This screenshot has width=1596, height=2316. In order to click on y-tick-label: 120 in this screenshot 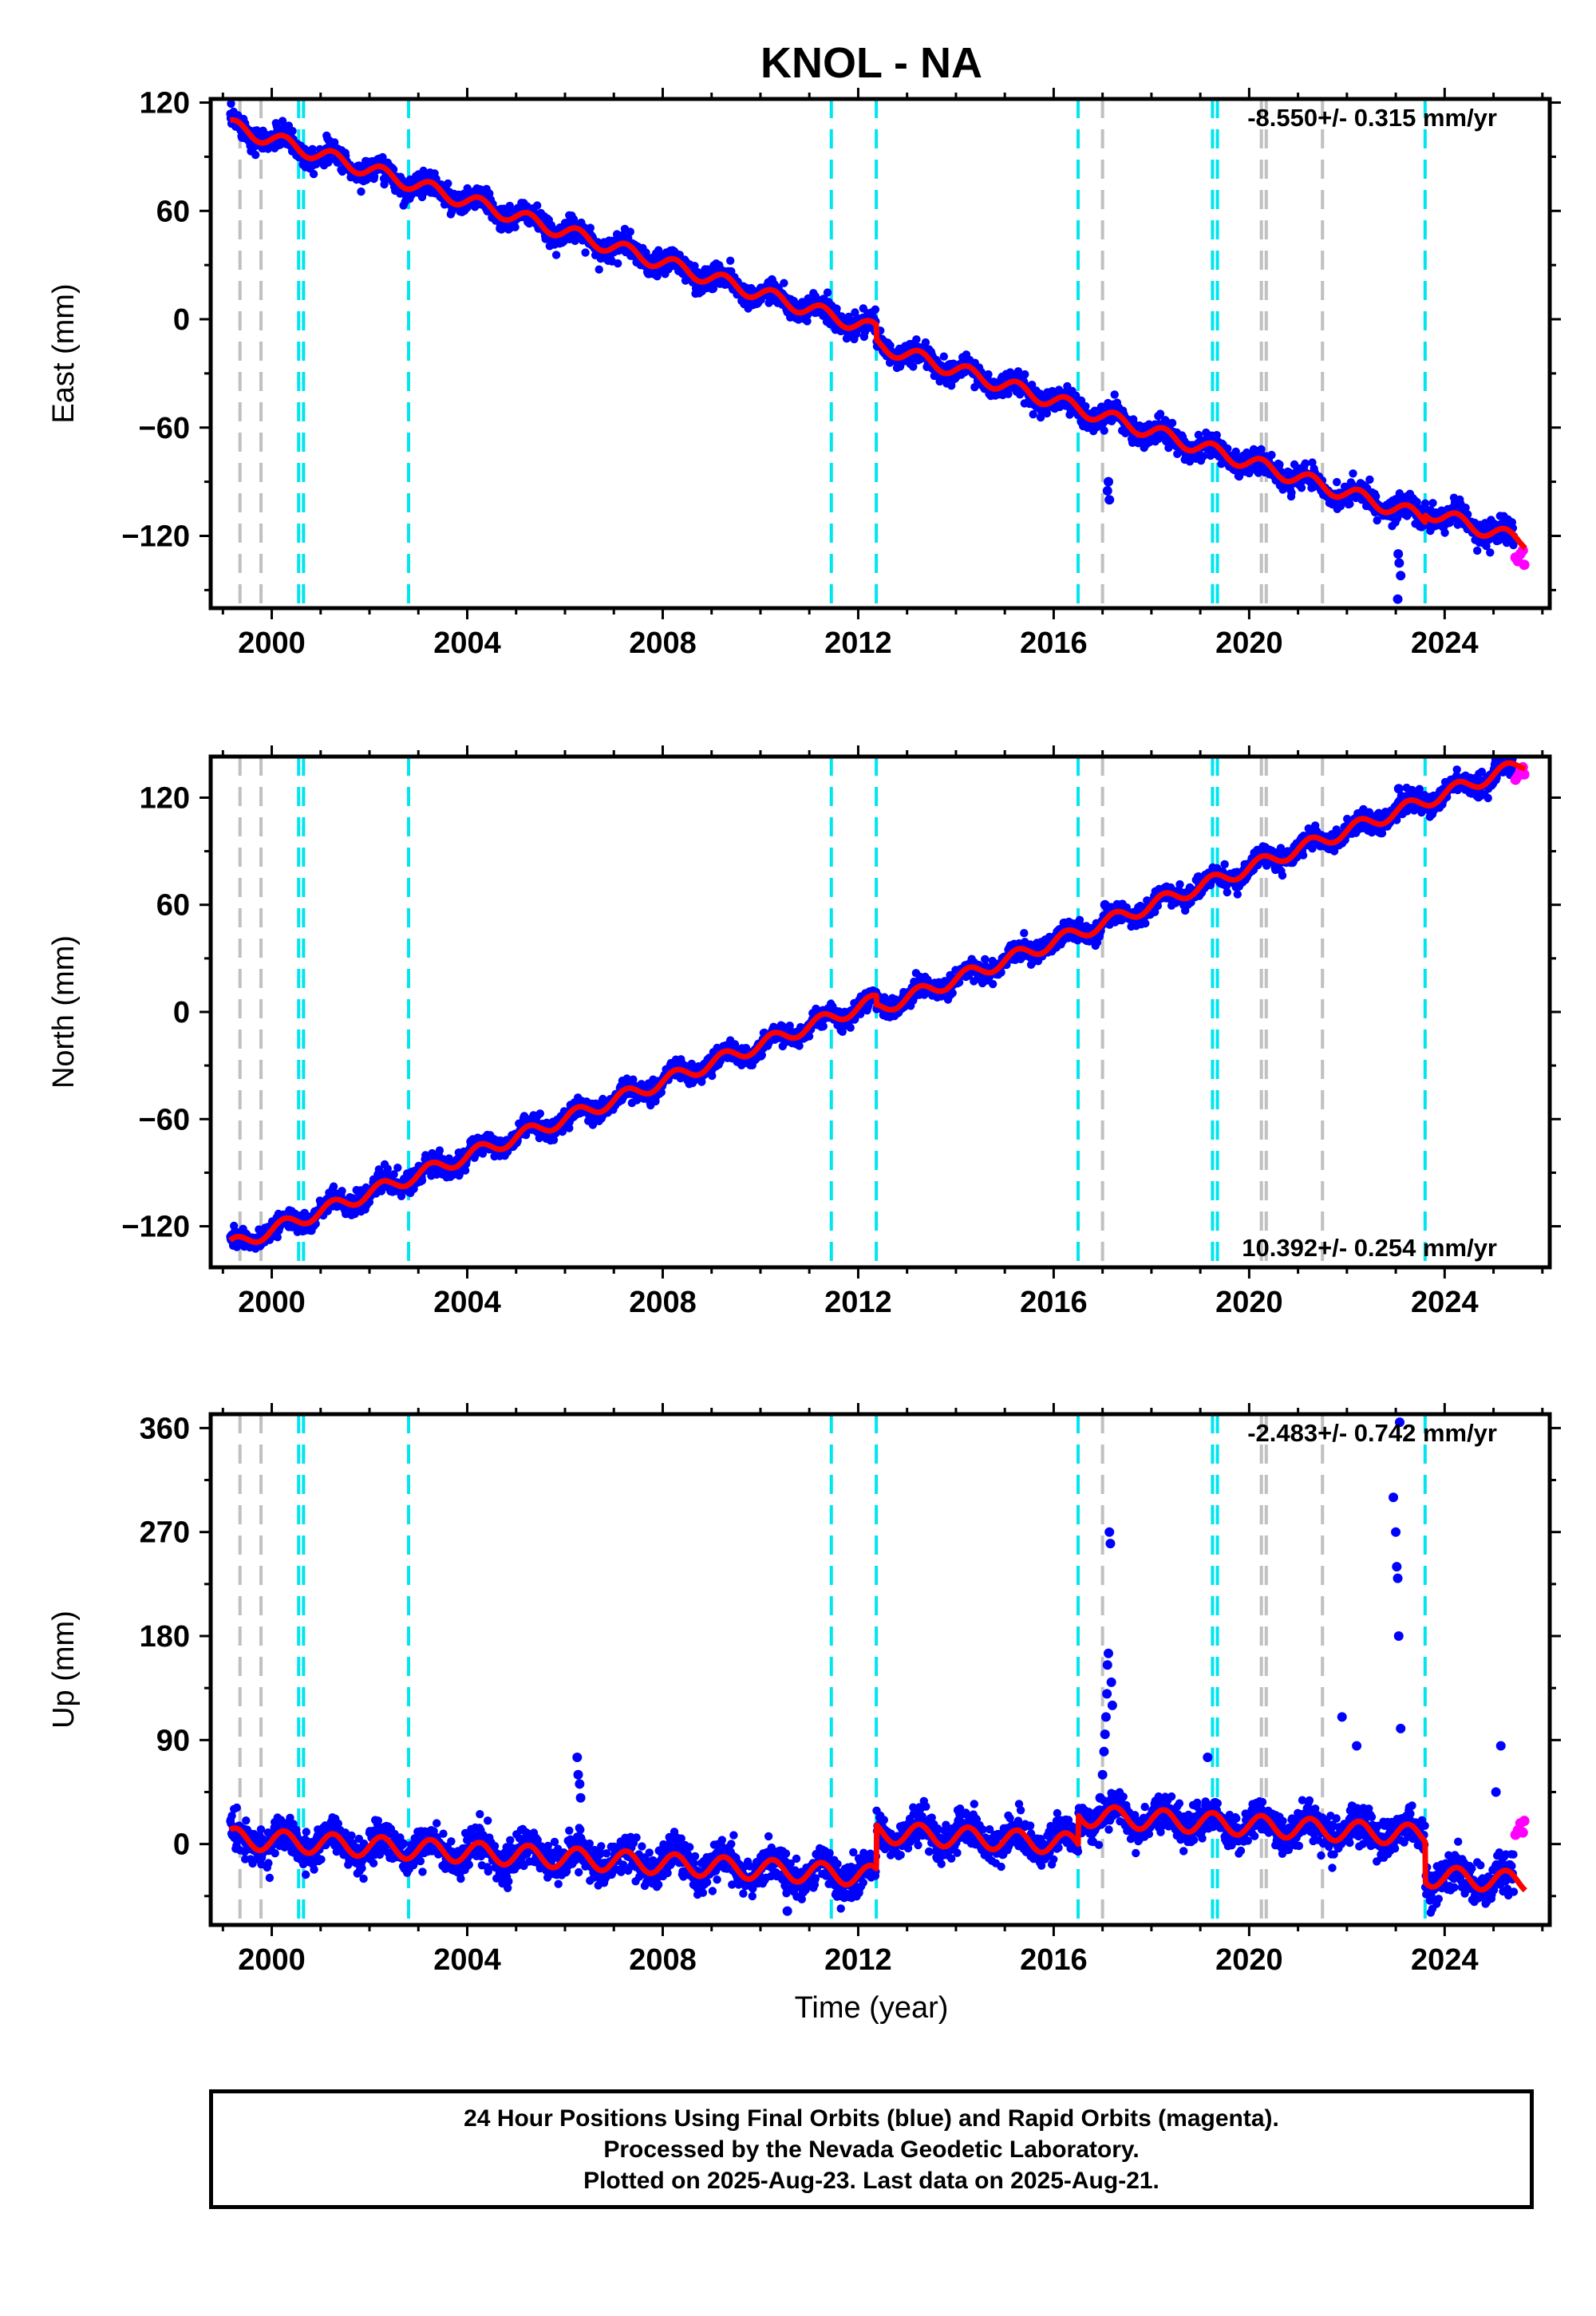, I will do `click(165, 104)`.